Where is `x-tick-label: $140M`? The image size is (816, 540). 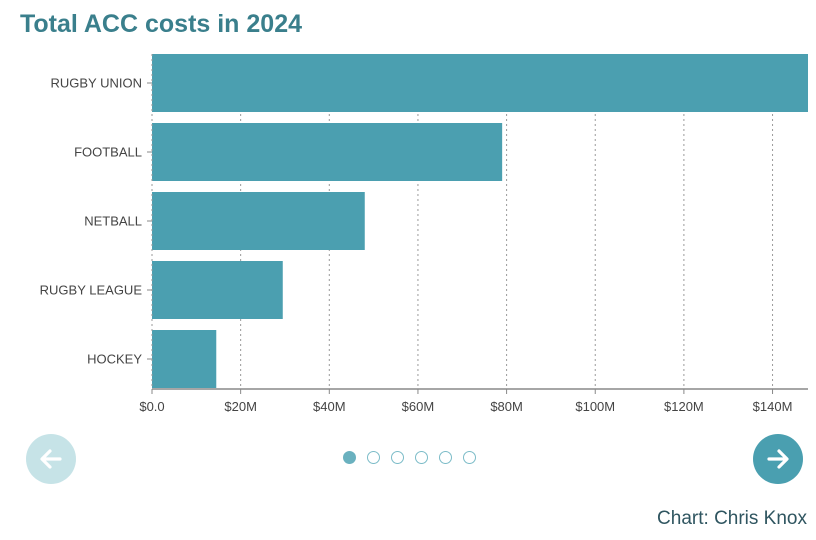
x-tick-label: $140M is located at coordinates (773, 406).